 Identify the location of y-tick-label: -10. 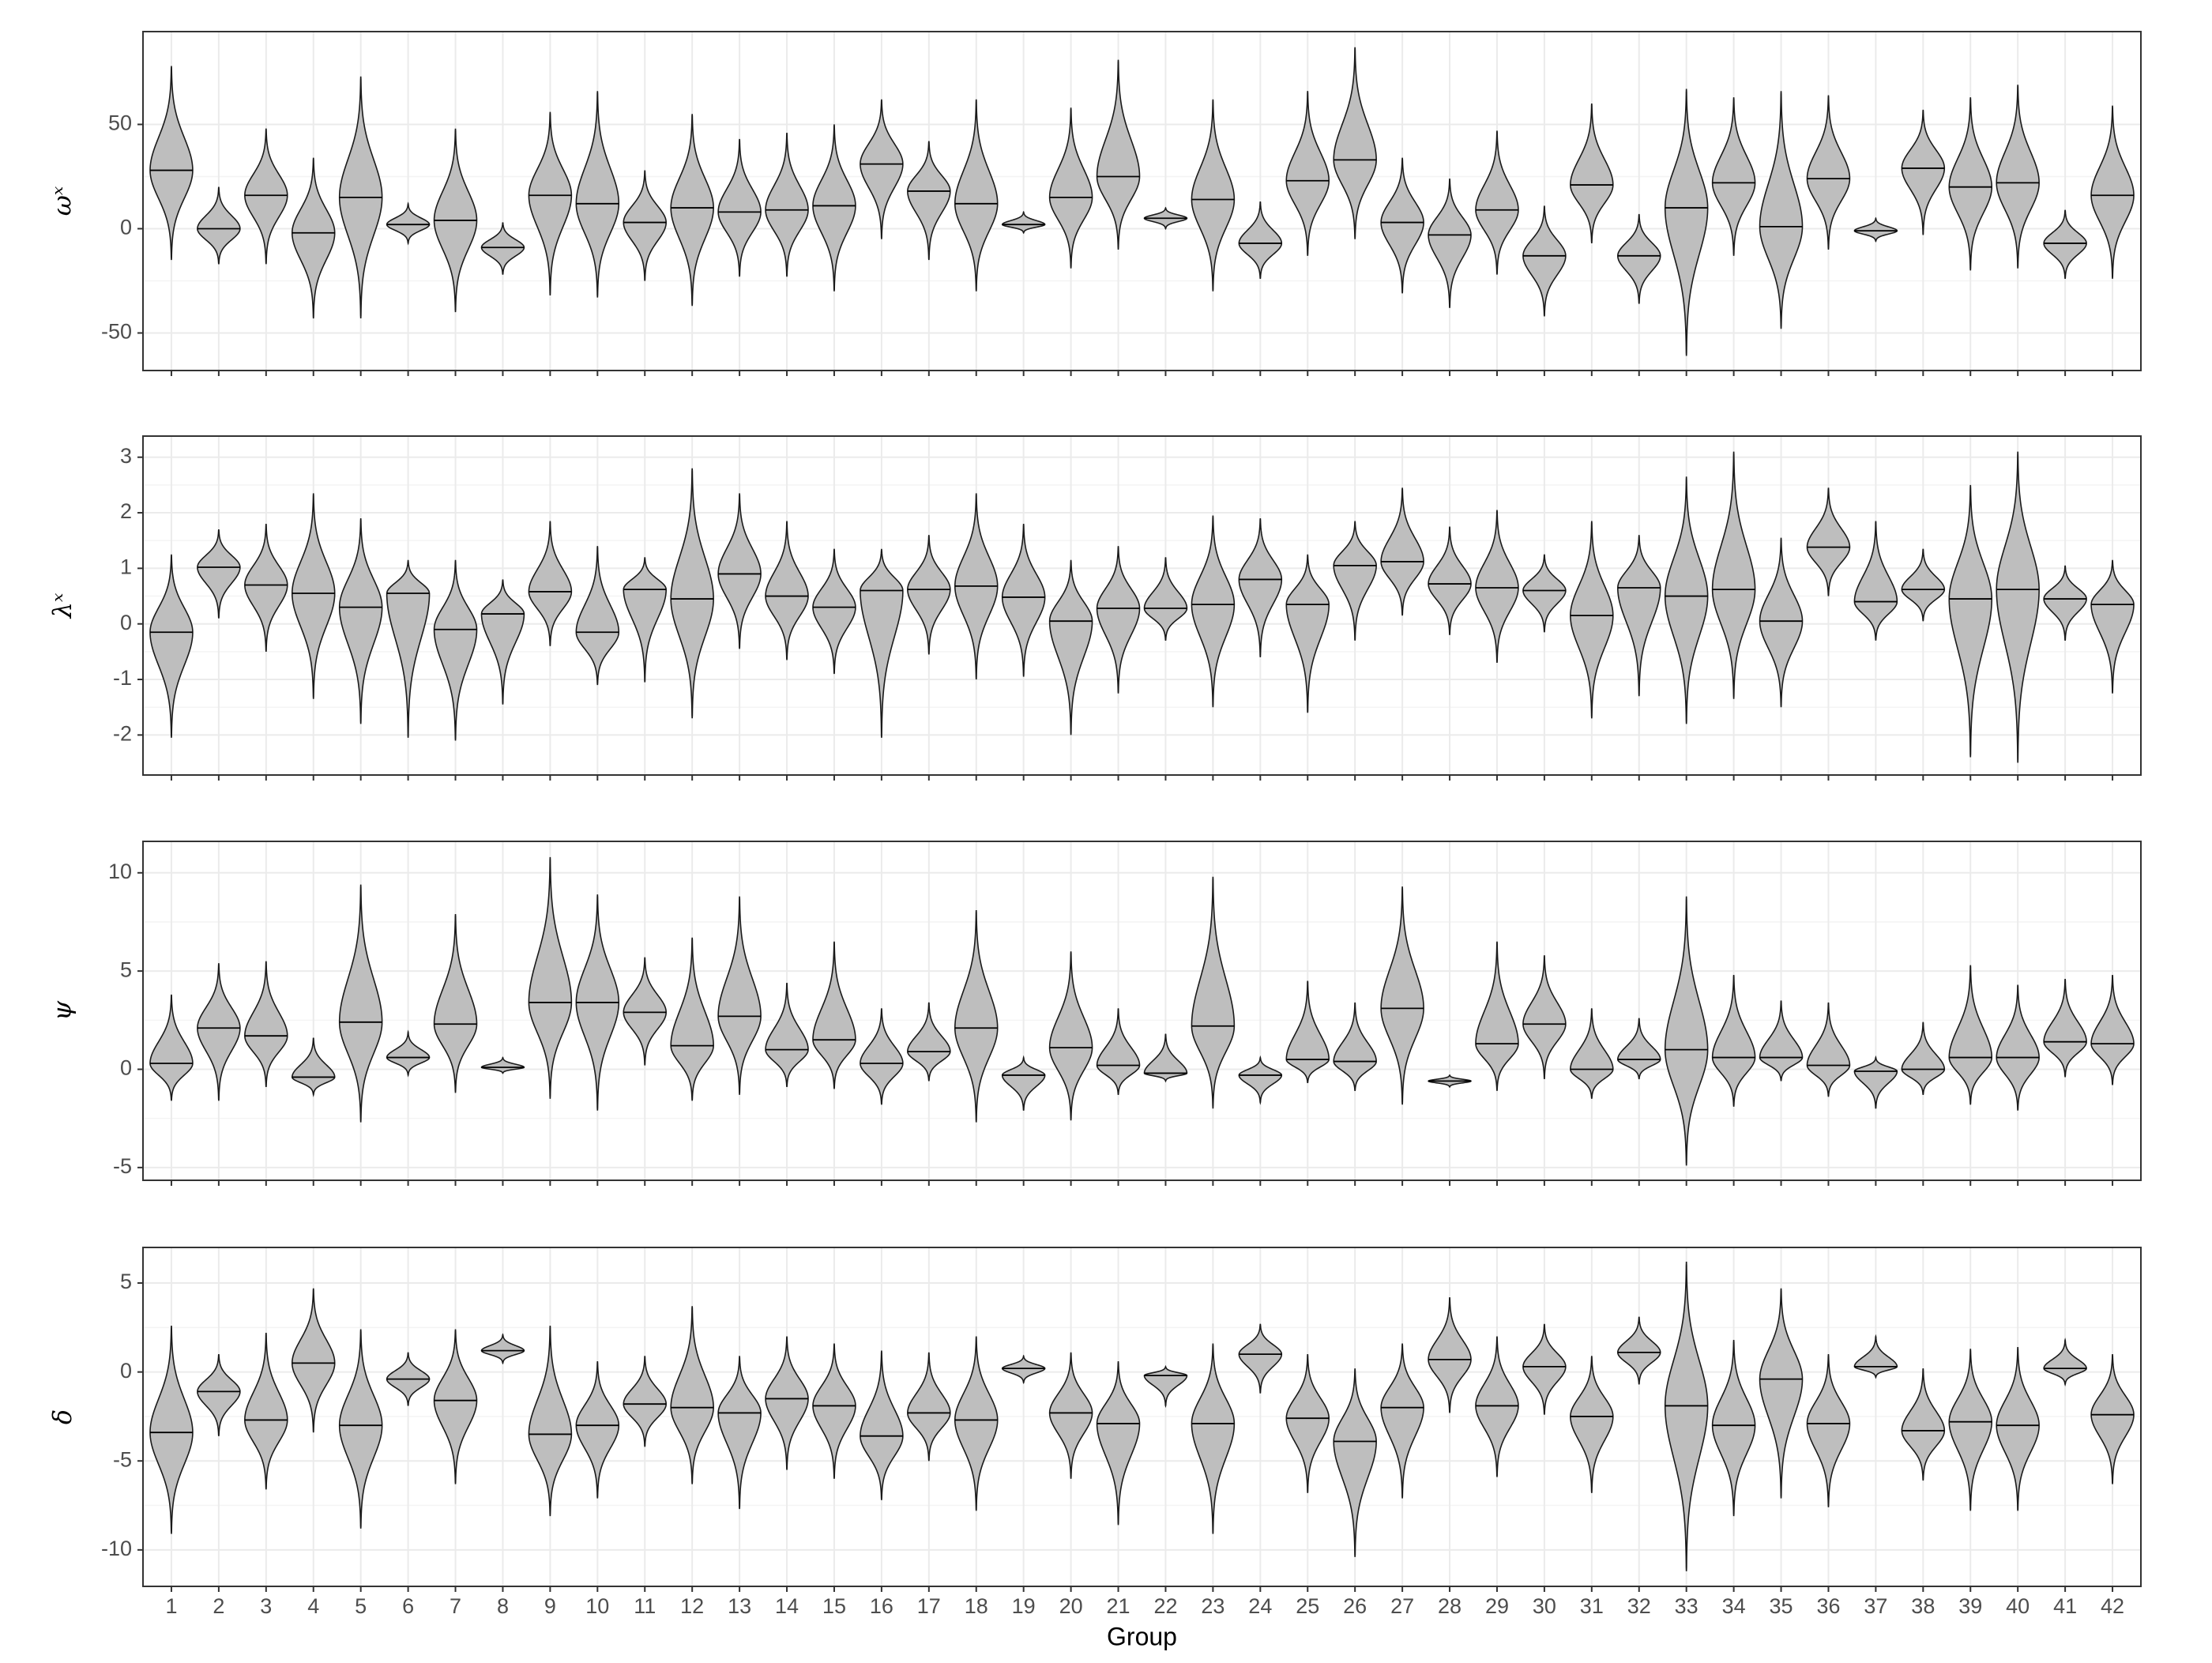
(116, 1548).